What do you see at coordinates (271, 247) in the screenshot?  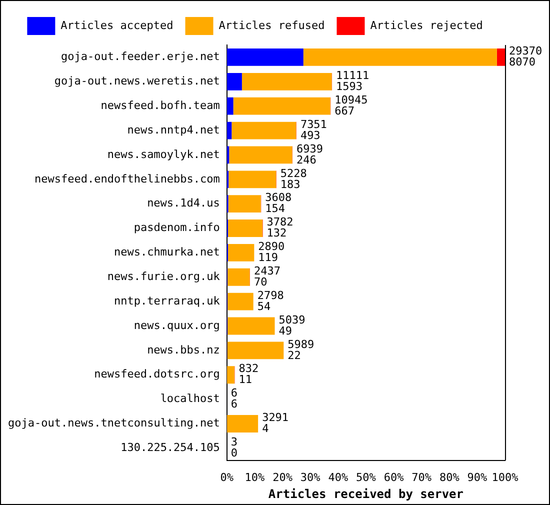 I see `annotation: 2890` at bounding box center [271, 247].